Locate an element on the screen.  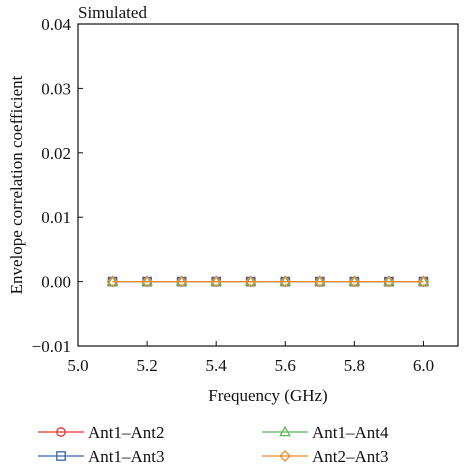
y-tick-label: 0.01 is located at coordinates (56, 217).